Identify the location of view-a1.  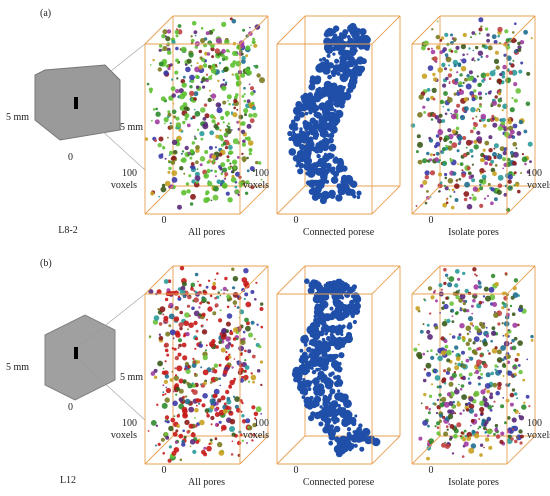
(338, 115).